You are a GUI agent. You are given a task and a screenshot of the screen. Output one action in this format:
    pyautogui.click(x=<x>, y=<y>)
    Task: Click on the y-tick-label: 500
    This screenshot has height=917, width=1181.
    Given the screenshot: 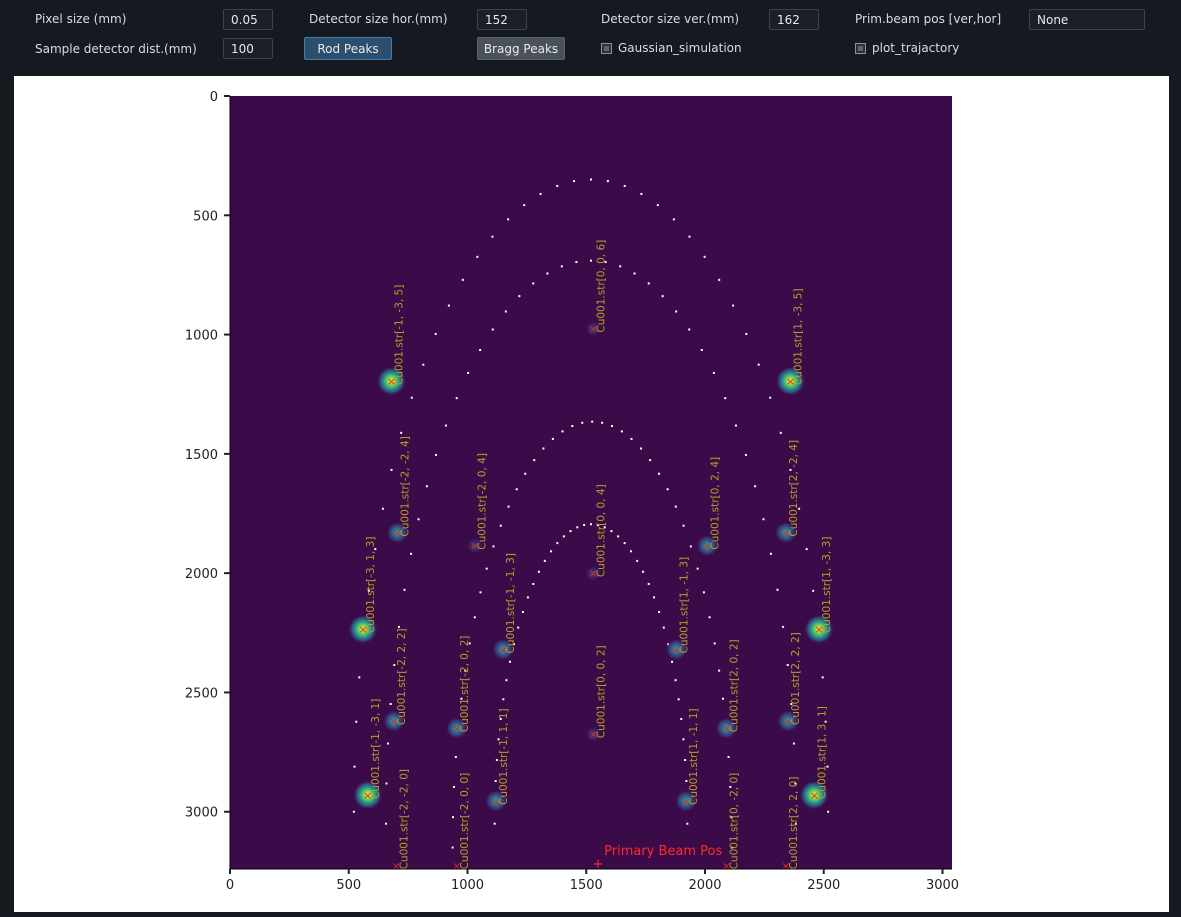 What is the action you would take?
    pyautogui.click(x=205, y=216)
    